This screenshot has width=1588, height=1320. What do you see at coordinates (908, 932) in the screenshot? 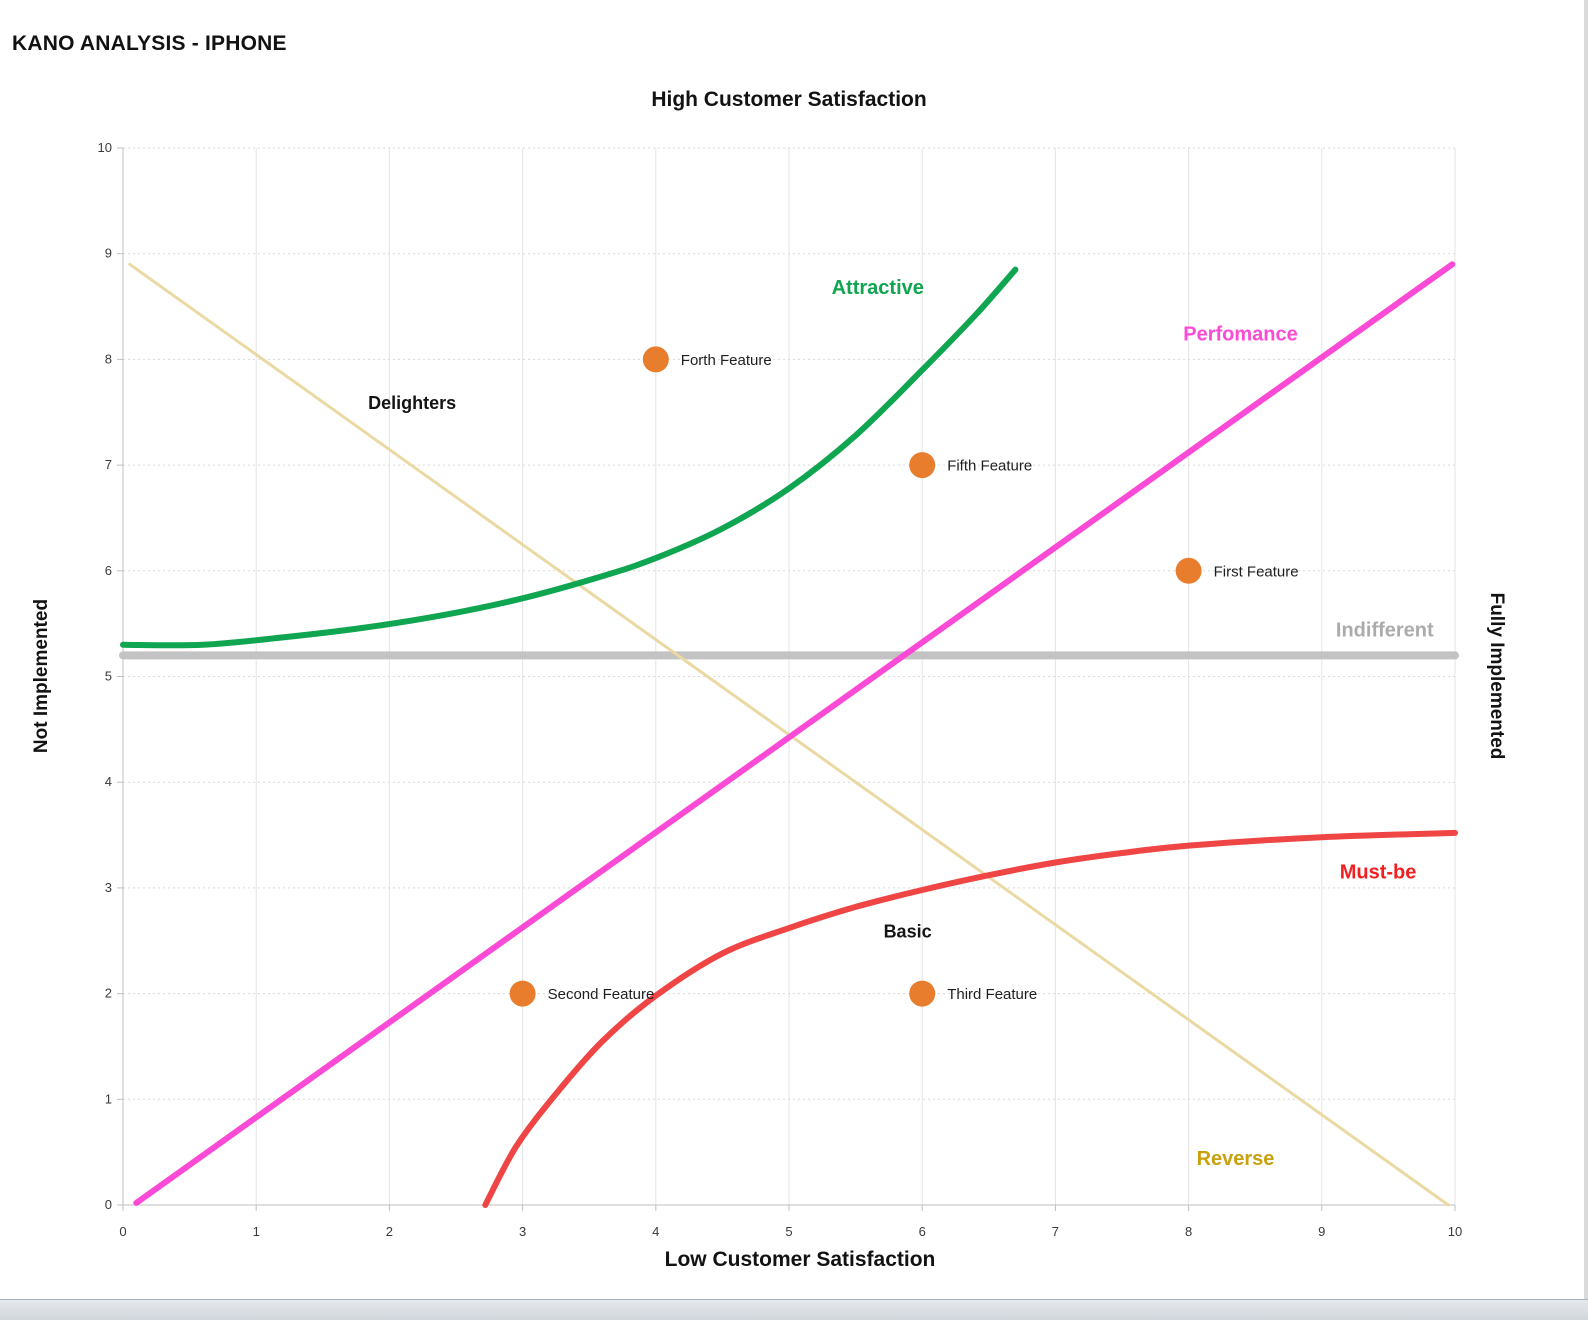
I see `annotation-label: Basic` at bounding box center [908, 932].